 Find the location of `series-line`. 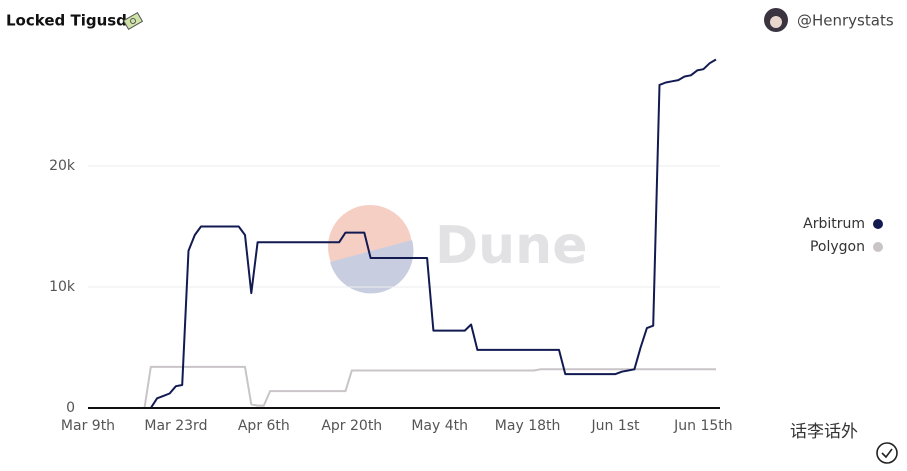

series-line is located at coordinates (402, 387).